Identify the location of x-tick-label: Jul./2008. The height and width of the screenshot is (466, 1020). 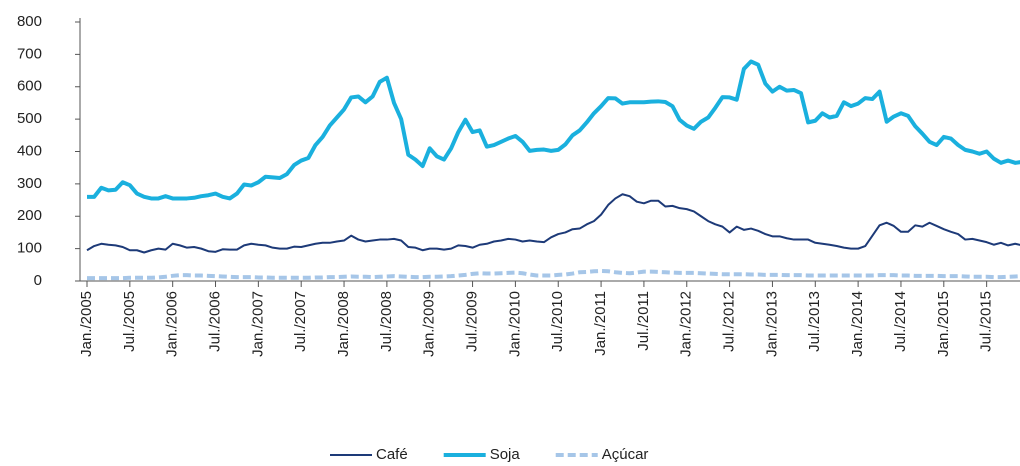
(386, 321).